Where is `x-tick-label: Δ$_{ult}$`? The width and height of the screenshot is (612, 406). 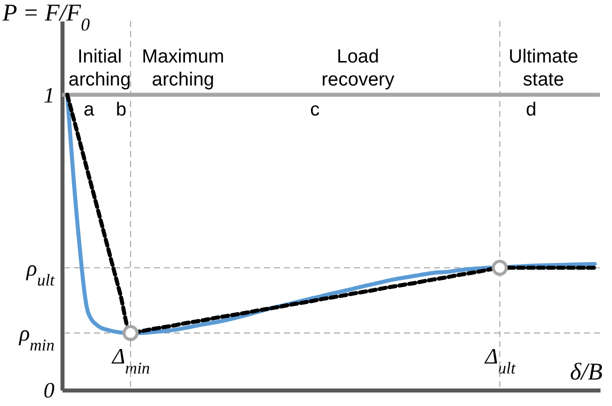
x-tick-label: Δ$_{ult}$ is located at coordinates (500, 360).